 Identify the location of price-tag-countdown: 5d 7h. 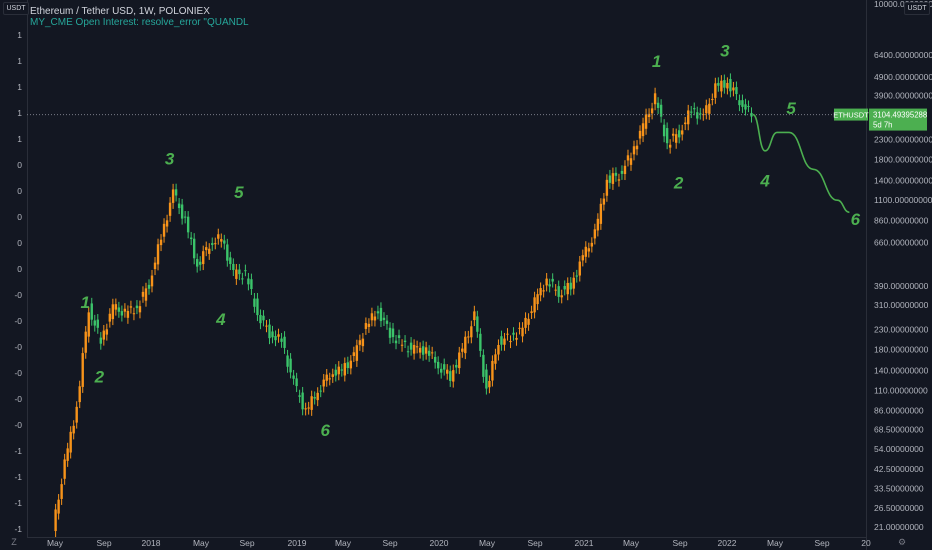
(883, 125).